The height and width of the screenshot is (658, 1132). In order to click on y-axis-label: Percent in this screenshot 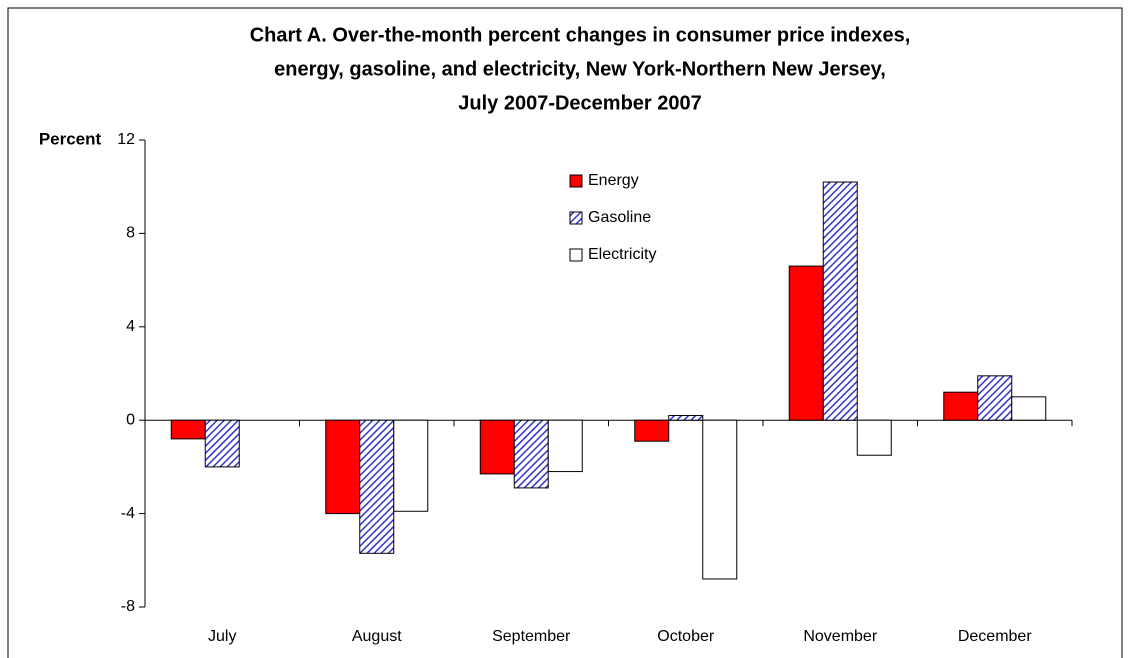, I will do `click(70, 138)`.